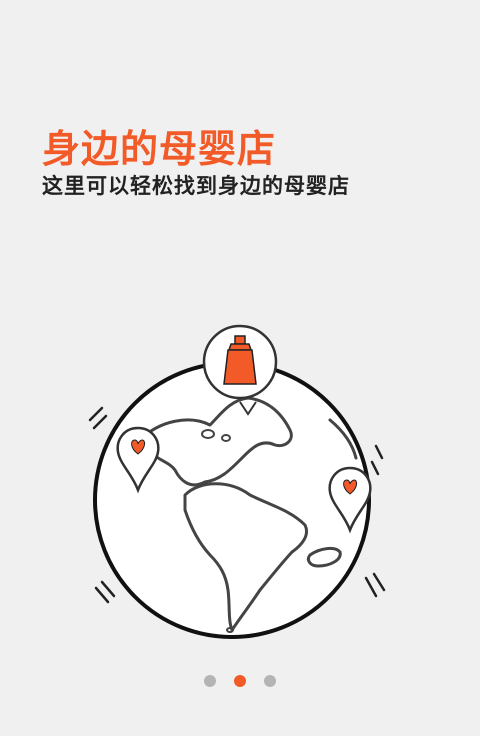 The width and height of the screenshot is (480, 736). Describe the element at coordinates (196, 186) in the screenshot. I see `page-subtitle: 这里可以轻松找到身边的母婴店` at that location.